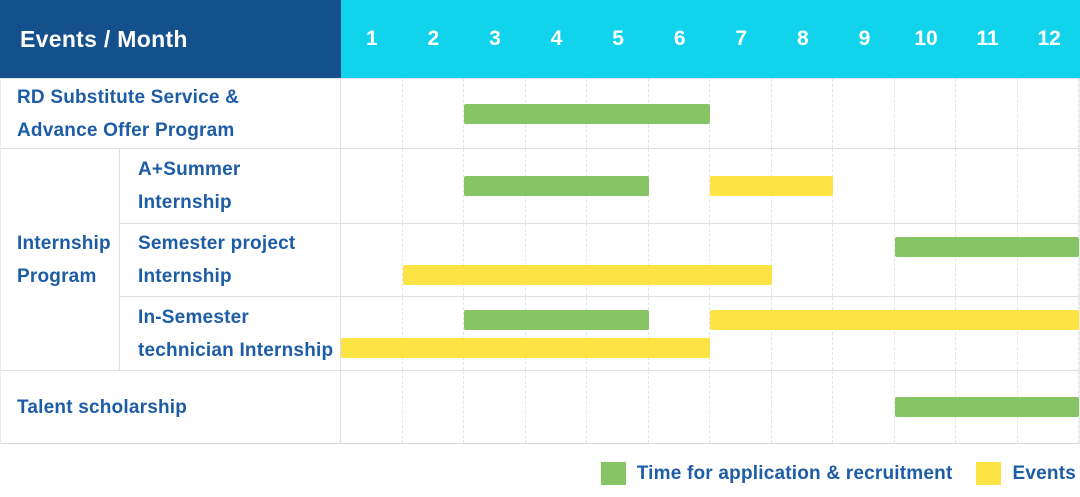  What do you see at coordinates (556, 38) in the screenshot?
I see `month-header-label: 4` at bounding box center [556, 38].